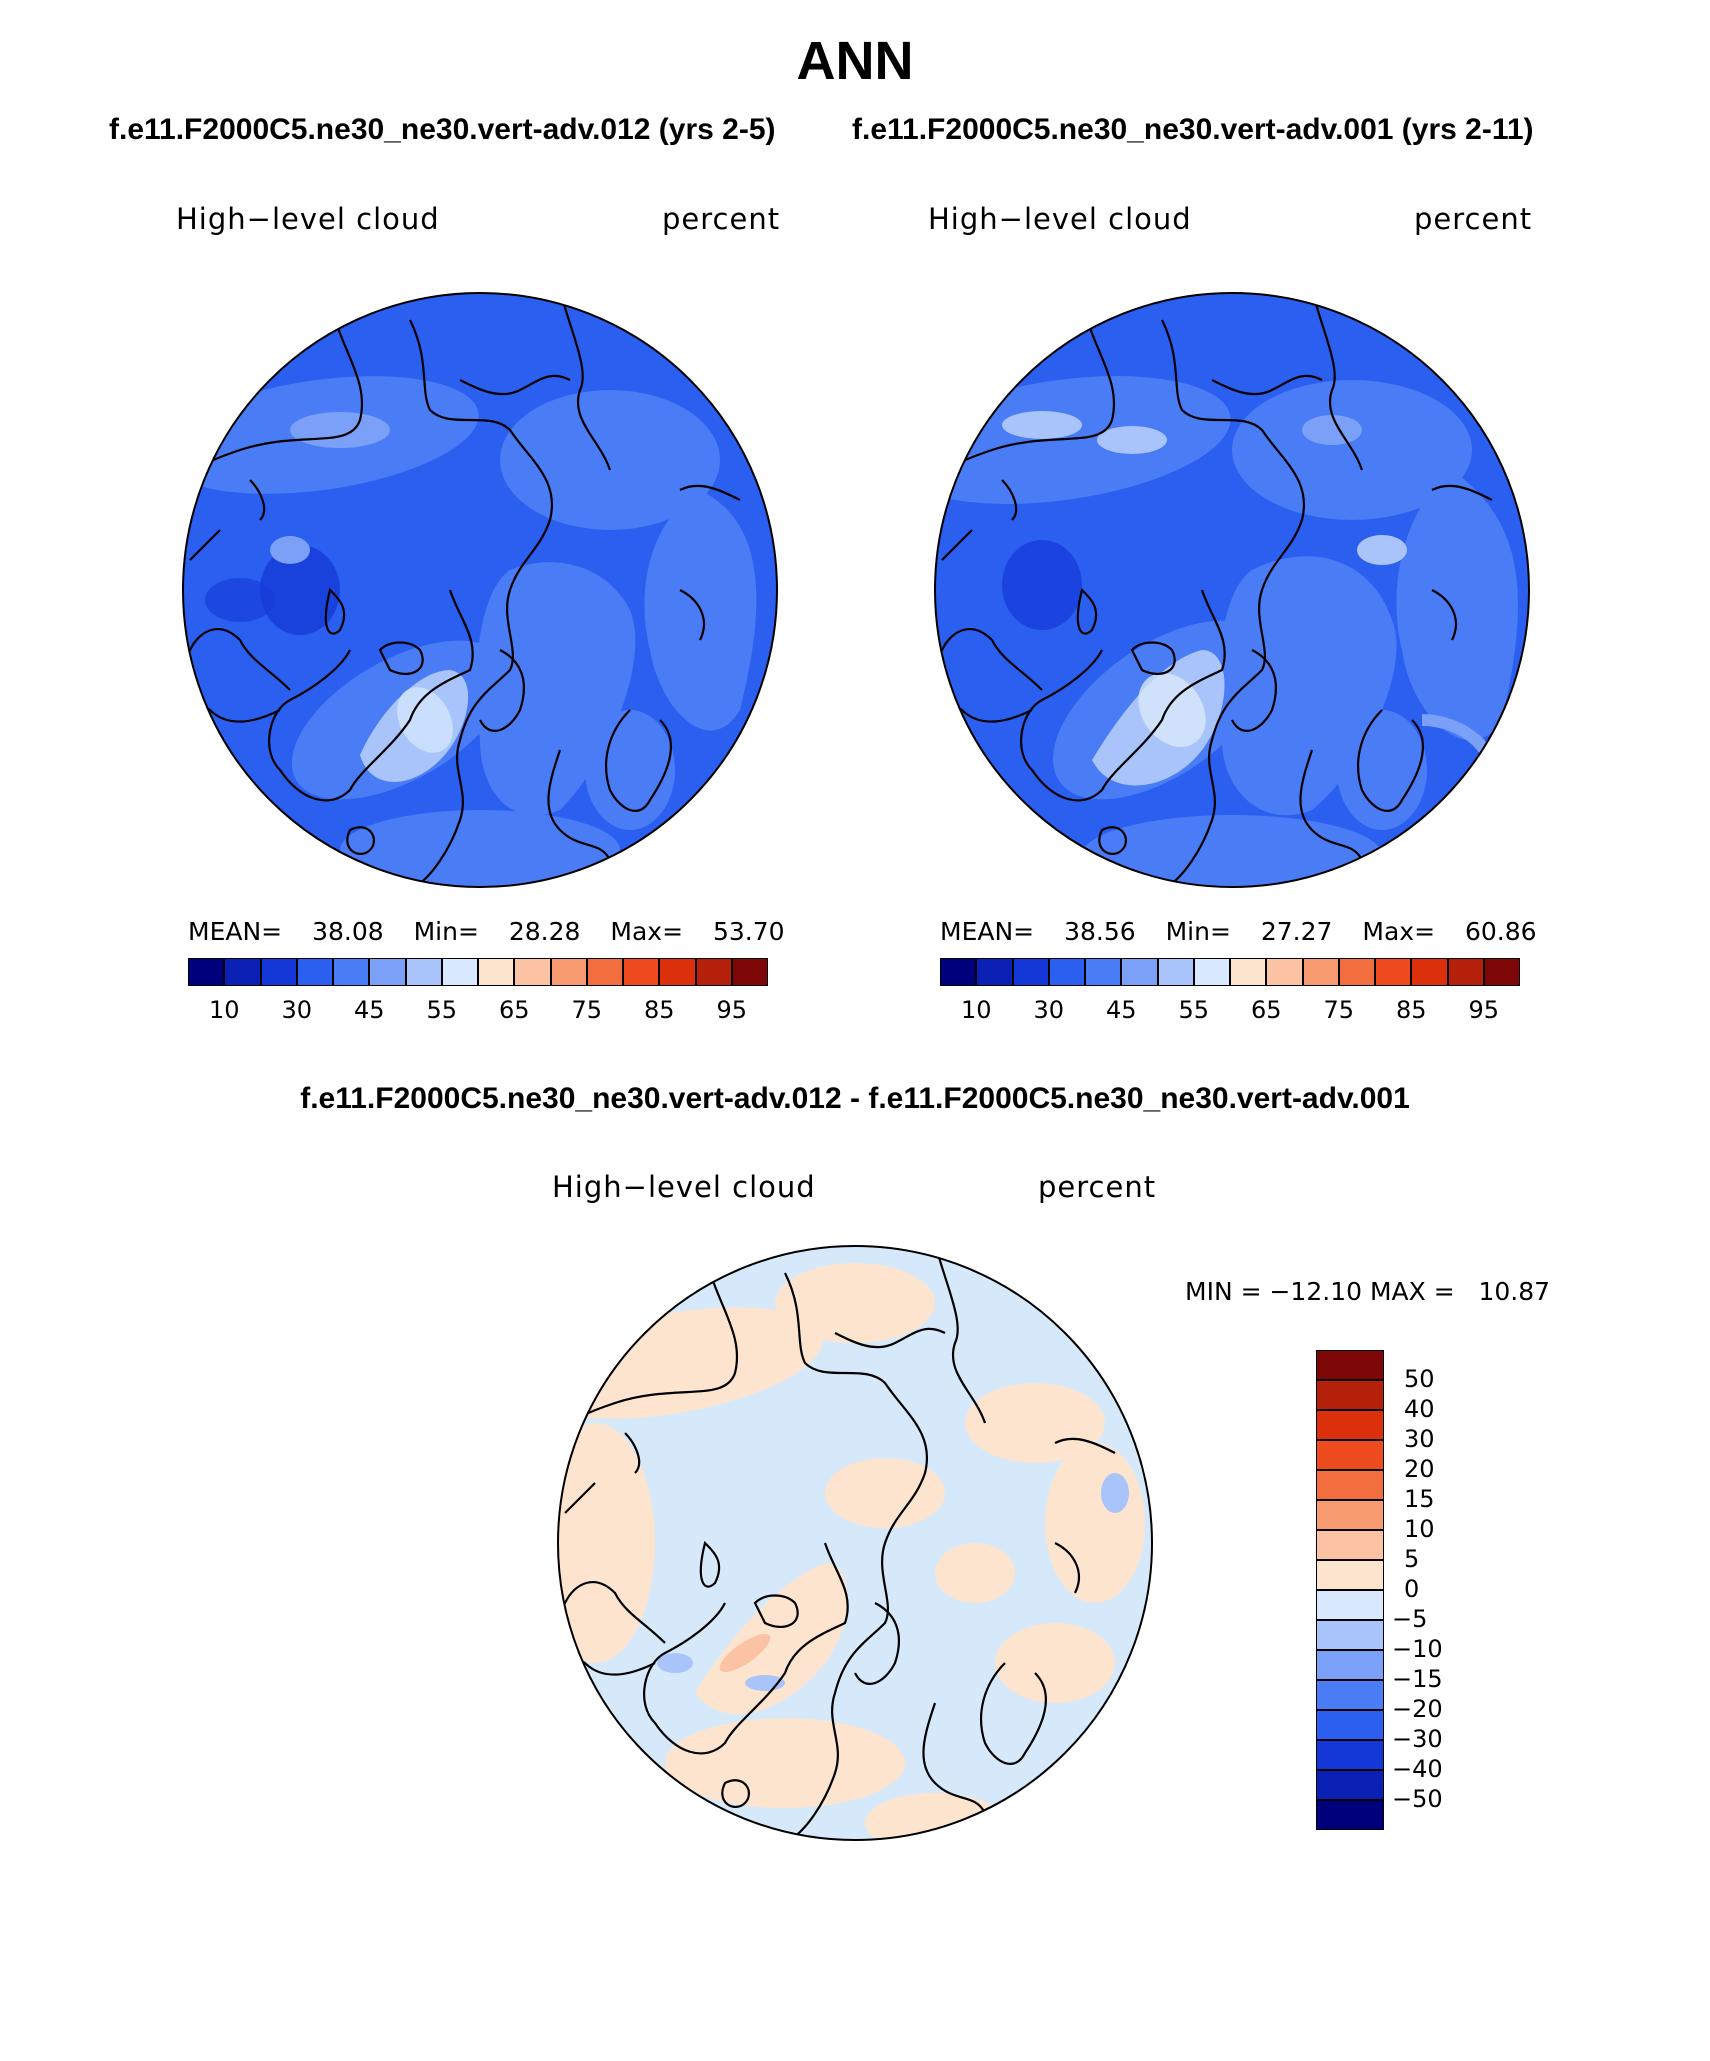 The height and width of the screenshot is (2061, 1710). Describe the element at coordinates (1238, 931) in the screenshot. I see `panel2-stats: MEAN= 38.56 Min= 27.27 Max= 60.86` at that location.